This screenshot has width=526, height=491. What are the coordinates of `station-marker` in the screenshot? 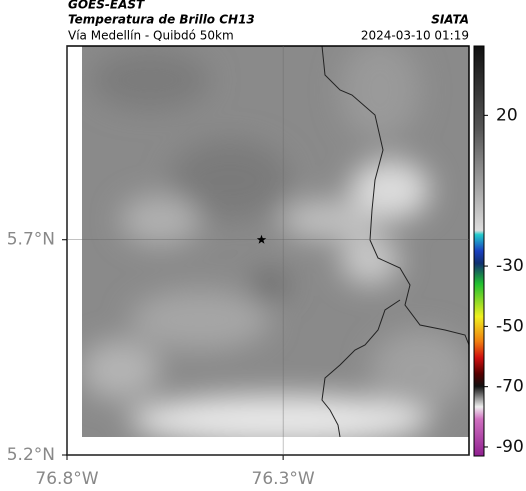 It's located at (261, 239).